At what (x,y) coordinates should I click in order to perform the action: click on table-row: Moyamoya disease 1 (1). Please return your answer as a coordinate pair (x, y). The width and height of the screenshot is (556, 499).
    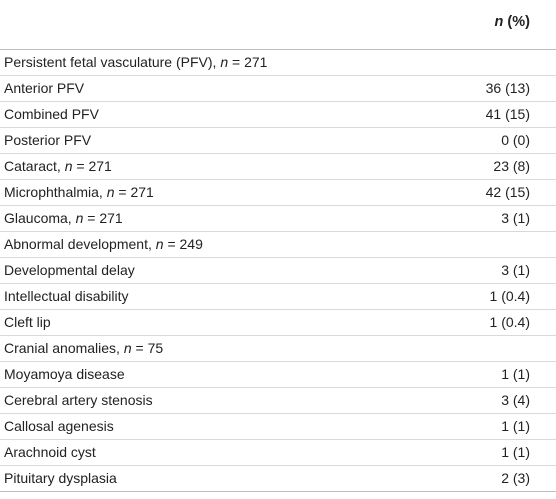
    Looking at the image, I should click on (278, 375).